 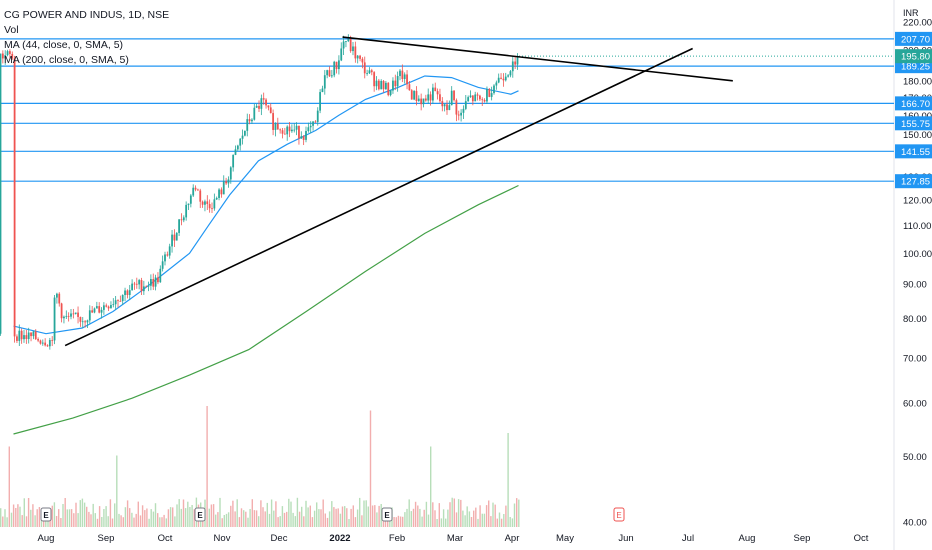 I want to click on price-tick-label: 80.00, so click(x=915, y=319).